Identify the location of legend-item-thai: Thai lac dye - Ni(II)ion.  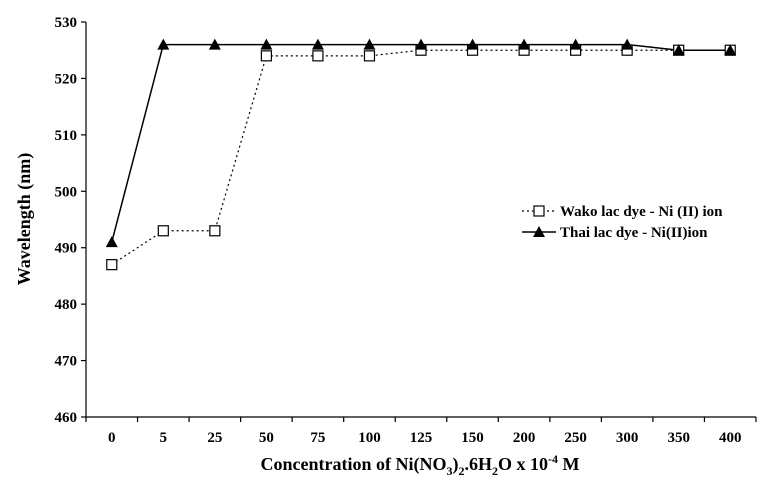
(615, 233).